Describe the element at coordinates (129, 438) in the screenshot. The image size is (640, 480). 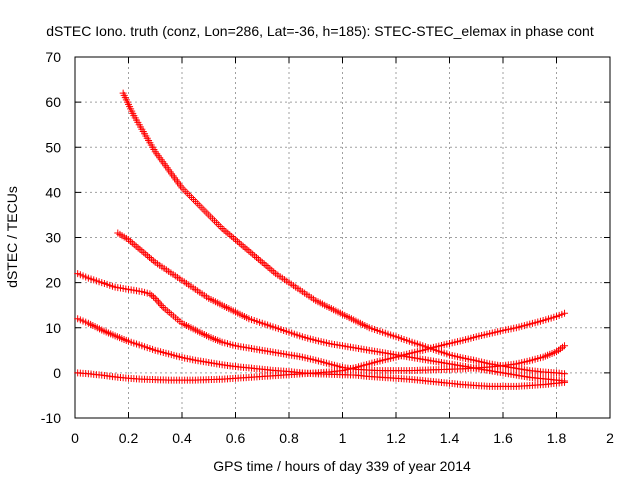
I see `x-tick-label: 0.2` at that location.